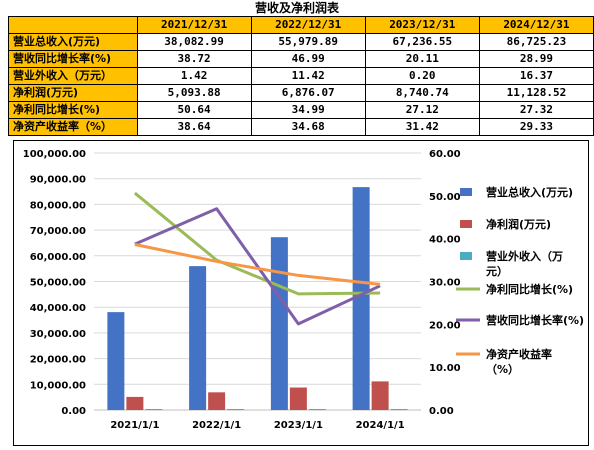 The image size is (594, 450). Describe the element at coordinates (58, 360) in the screenshot. I see `y-left-tick-label: 20,000.00` at that location.